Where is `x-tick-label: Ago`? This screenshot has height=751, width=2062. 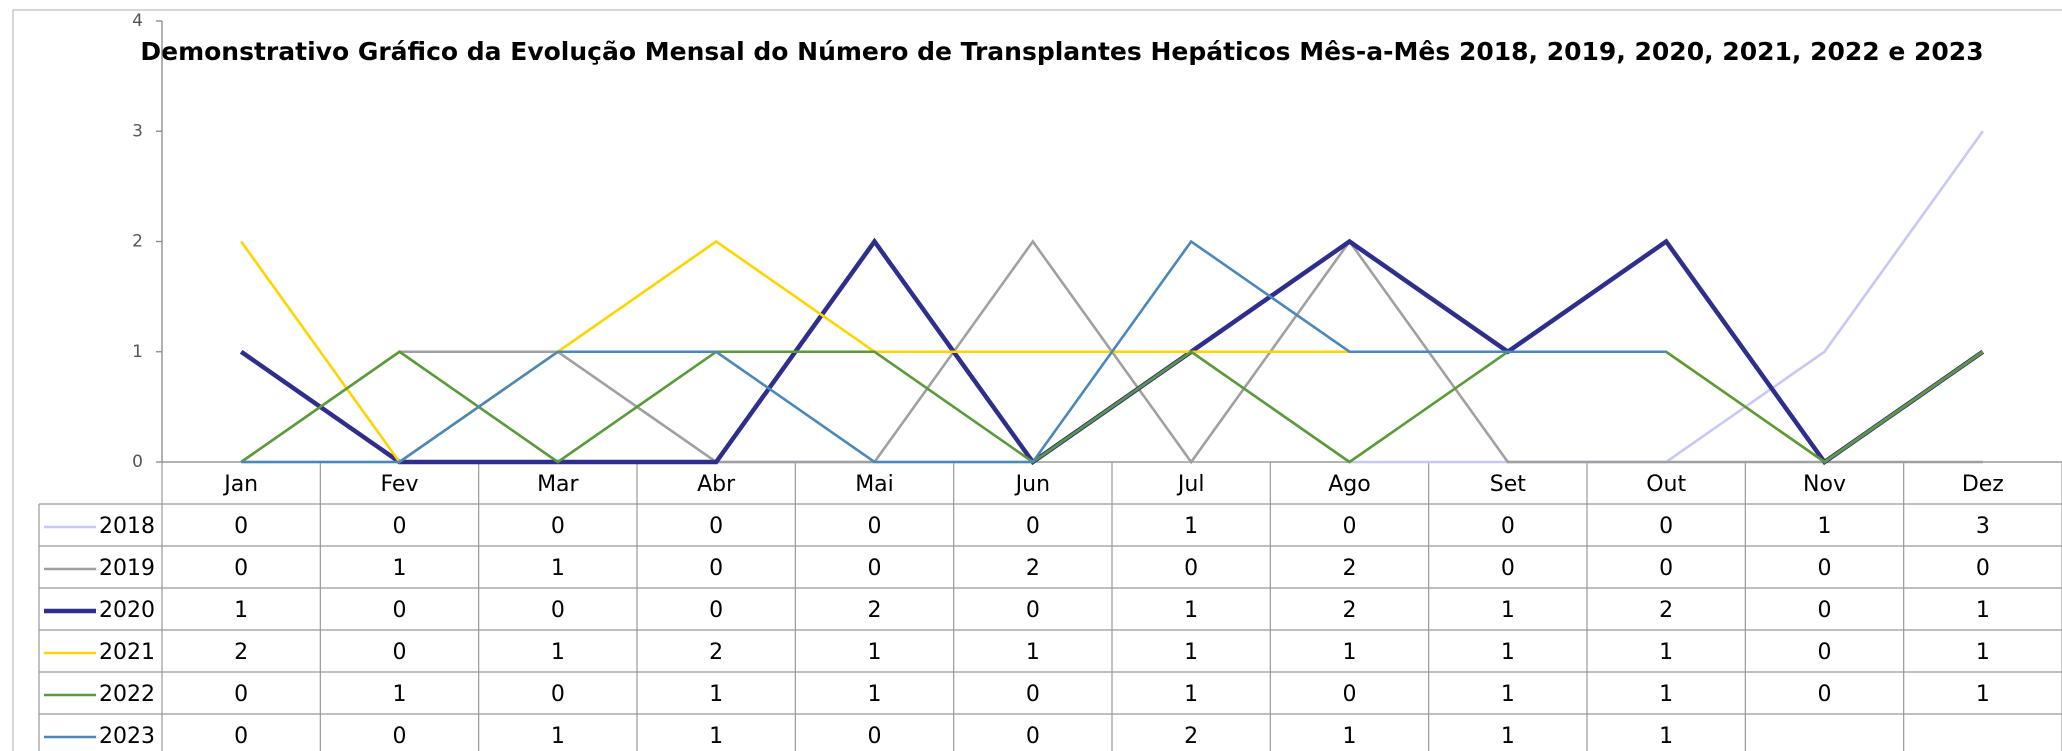
x-tick-label: Ago is located at coordinates (1349, 484).